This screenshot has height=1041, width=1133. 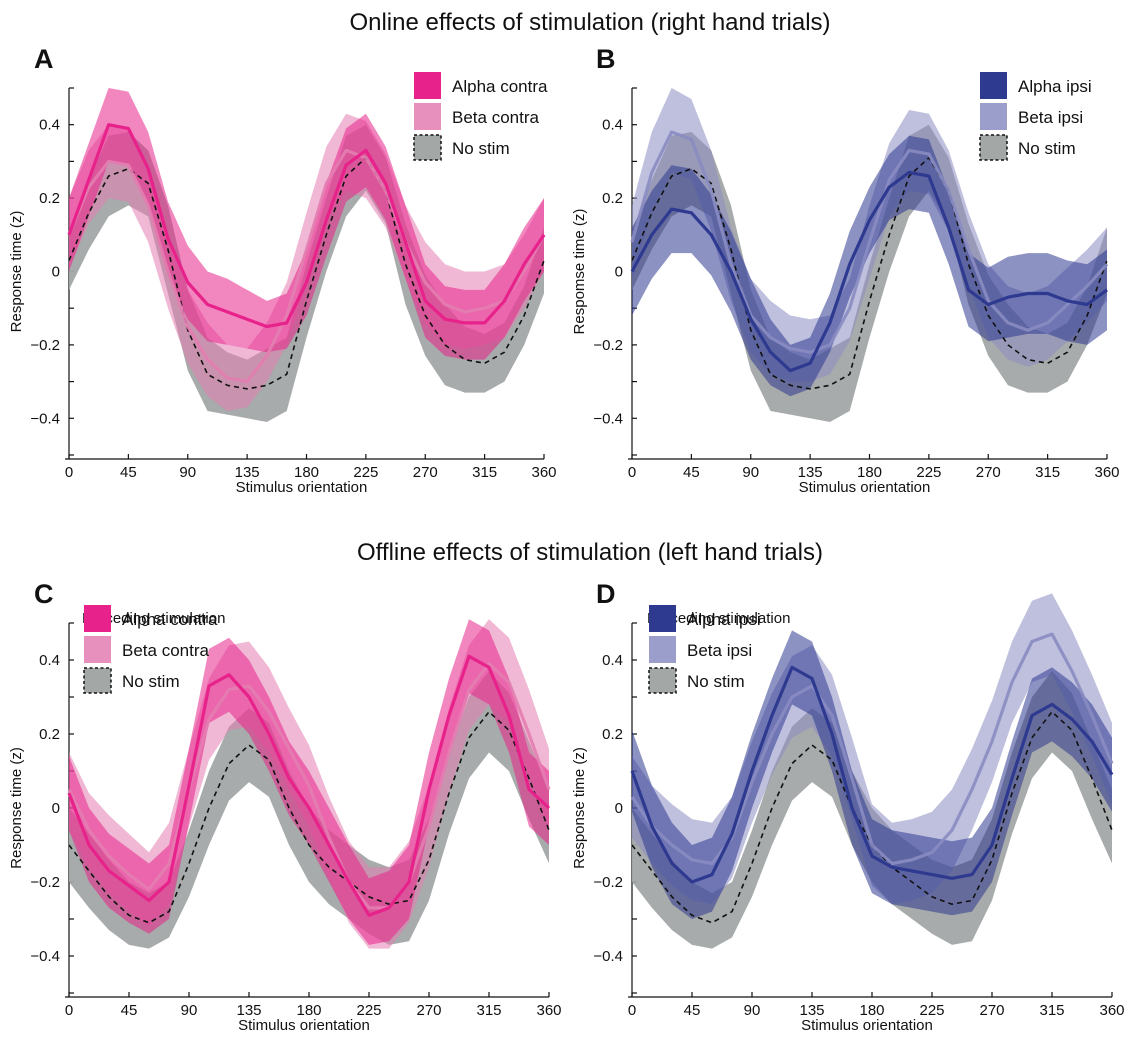 I want to click on legend-label: Alpha contra, so click(x=500, y=86).